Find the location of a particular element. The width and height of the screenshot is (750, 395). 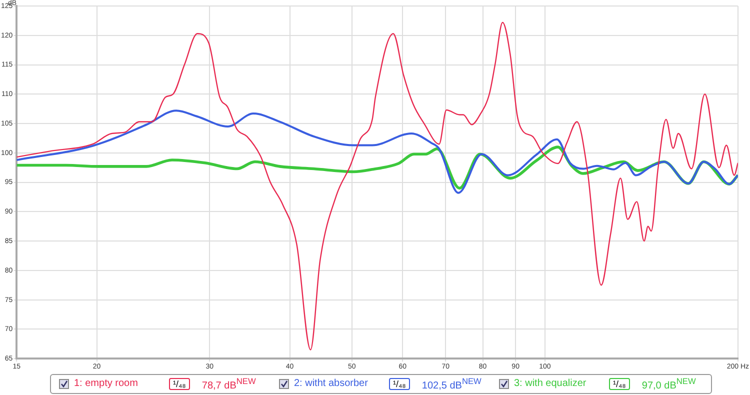

text: 78,7 dB$^{NEW}$ is located at coordinates (229, 384).